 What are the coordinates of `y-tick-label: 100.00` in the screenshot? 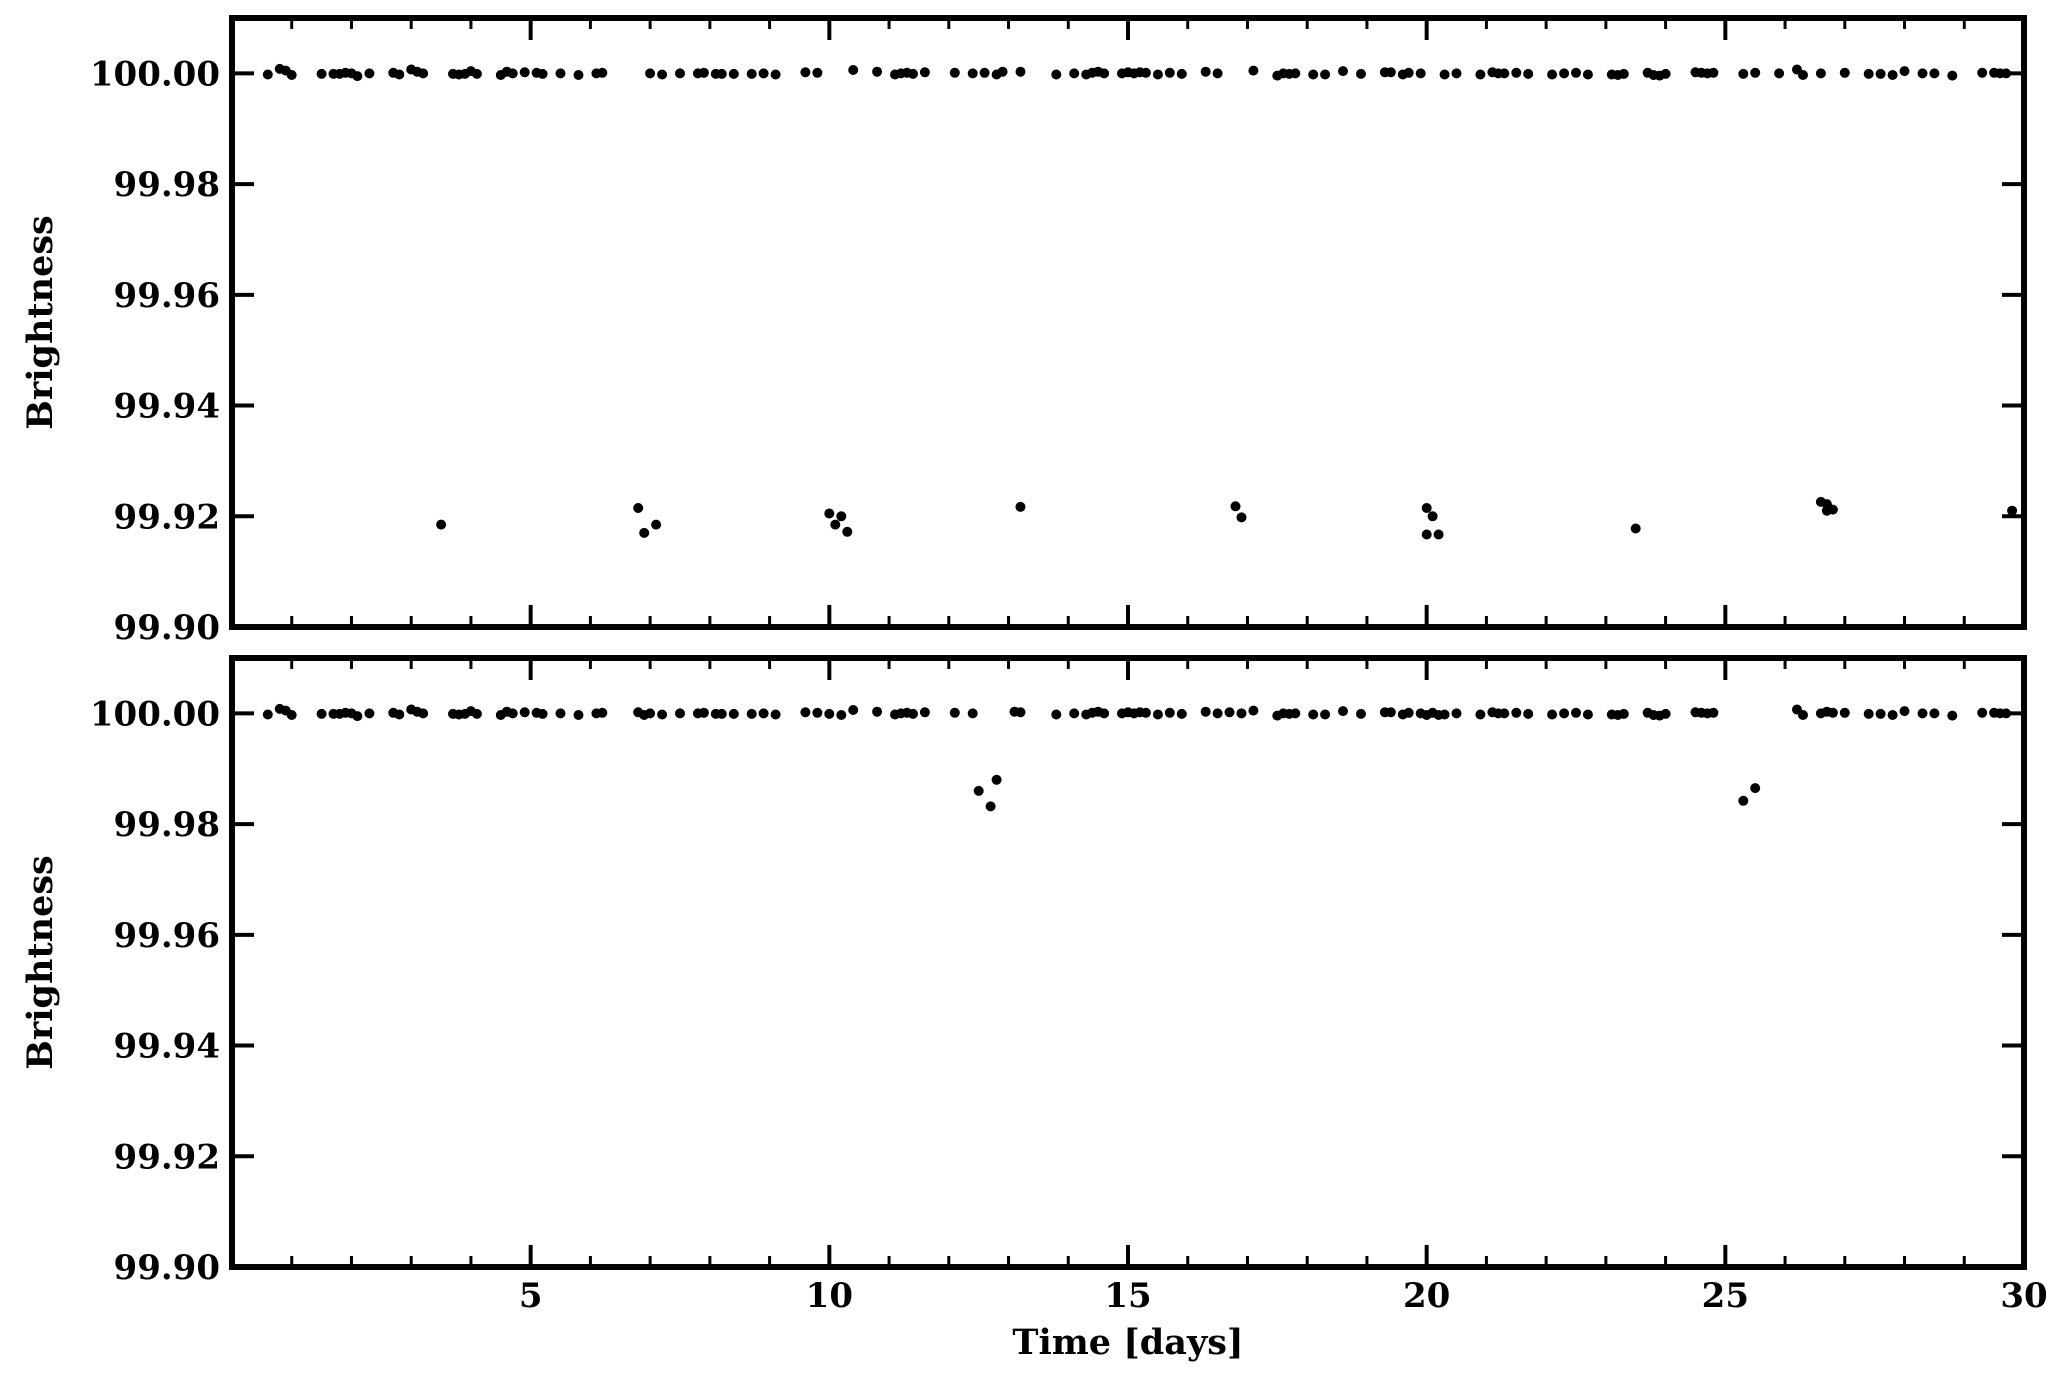 It's located at (155, 74).